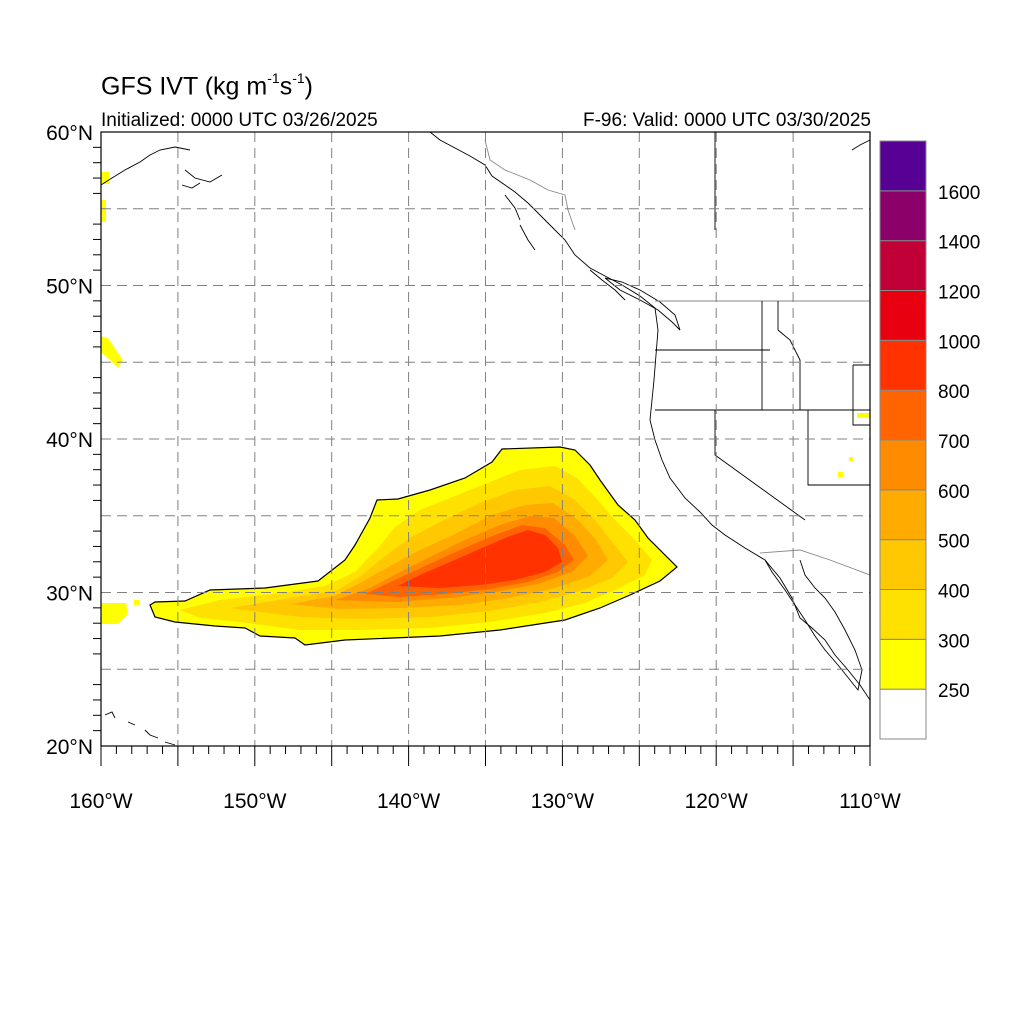 Image resolution: width=1024 pixels, height=1024 pixels. Describe the element at coordinates (408, 801) in the screenshot. I see `lon-tick-label: 140°W` at that location.